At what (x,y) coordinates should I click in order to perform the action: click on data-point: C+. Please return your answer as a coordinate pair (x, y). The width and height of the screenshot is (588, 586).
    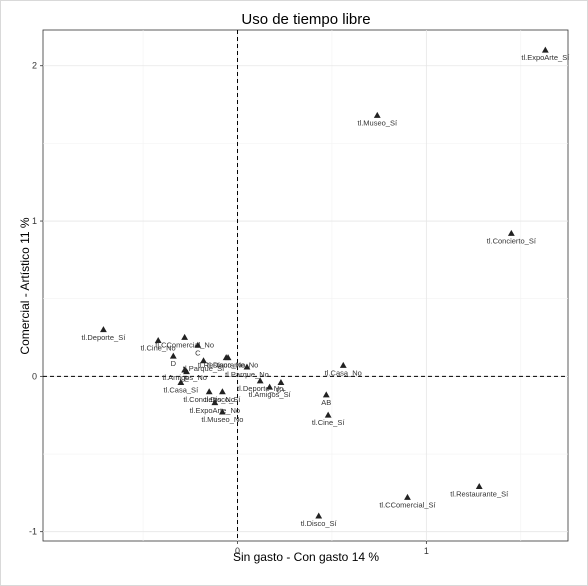
    Looking at the image, I should click on (281, 386).